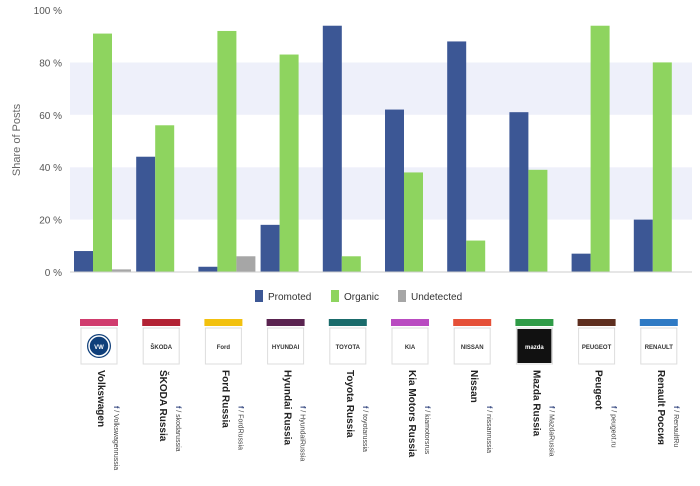 The width and height of the screenshot is (700, 486). I want to click on y-tick-label: 100 %, so click(48, 11).